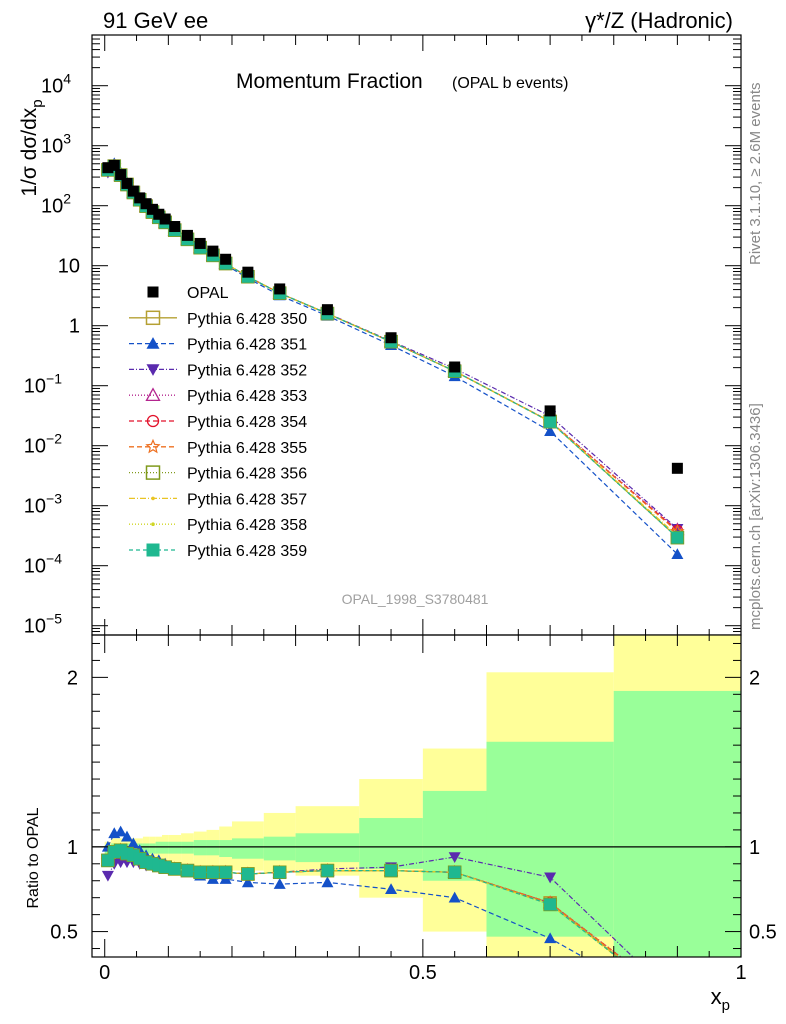 This screenshot has width=786, height=1024. What do you see at coordinates (247, 474) in the screenshot?
I see `legend-label: Pythia 6.428 356` at bounding box center [247, 474].